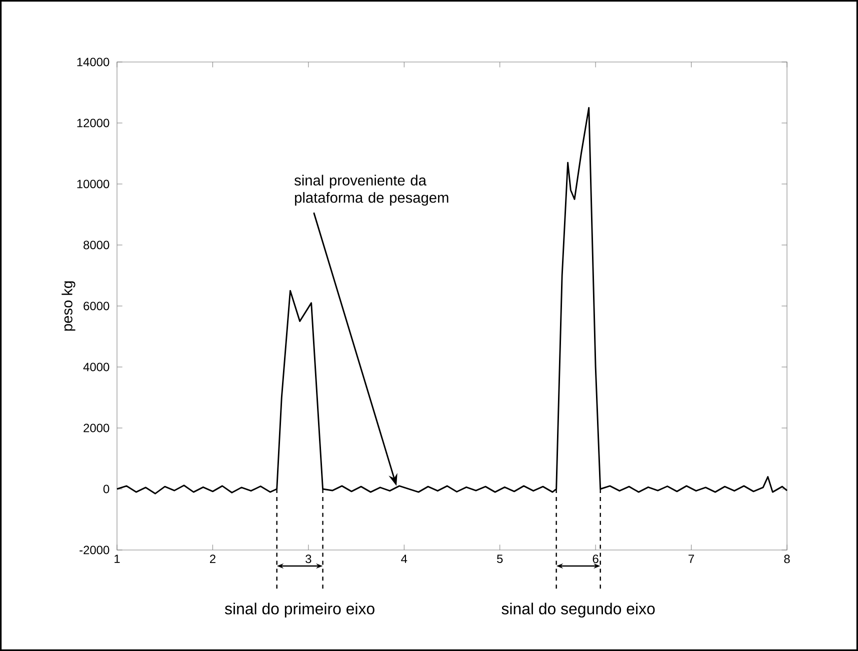 The height and width of the screenshot is (651, 858). Describe the element at coordinates (93, 62) in the screenshot. I see `y-tick-label: 14000` at that location.